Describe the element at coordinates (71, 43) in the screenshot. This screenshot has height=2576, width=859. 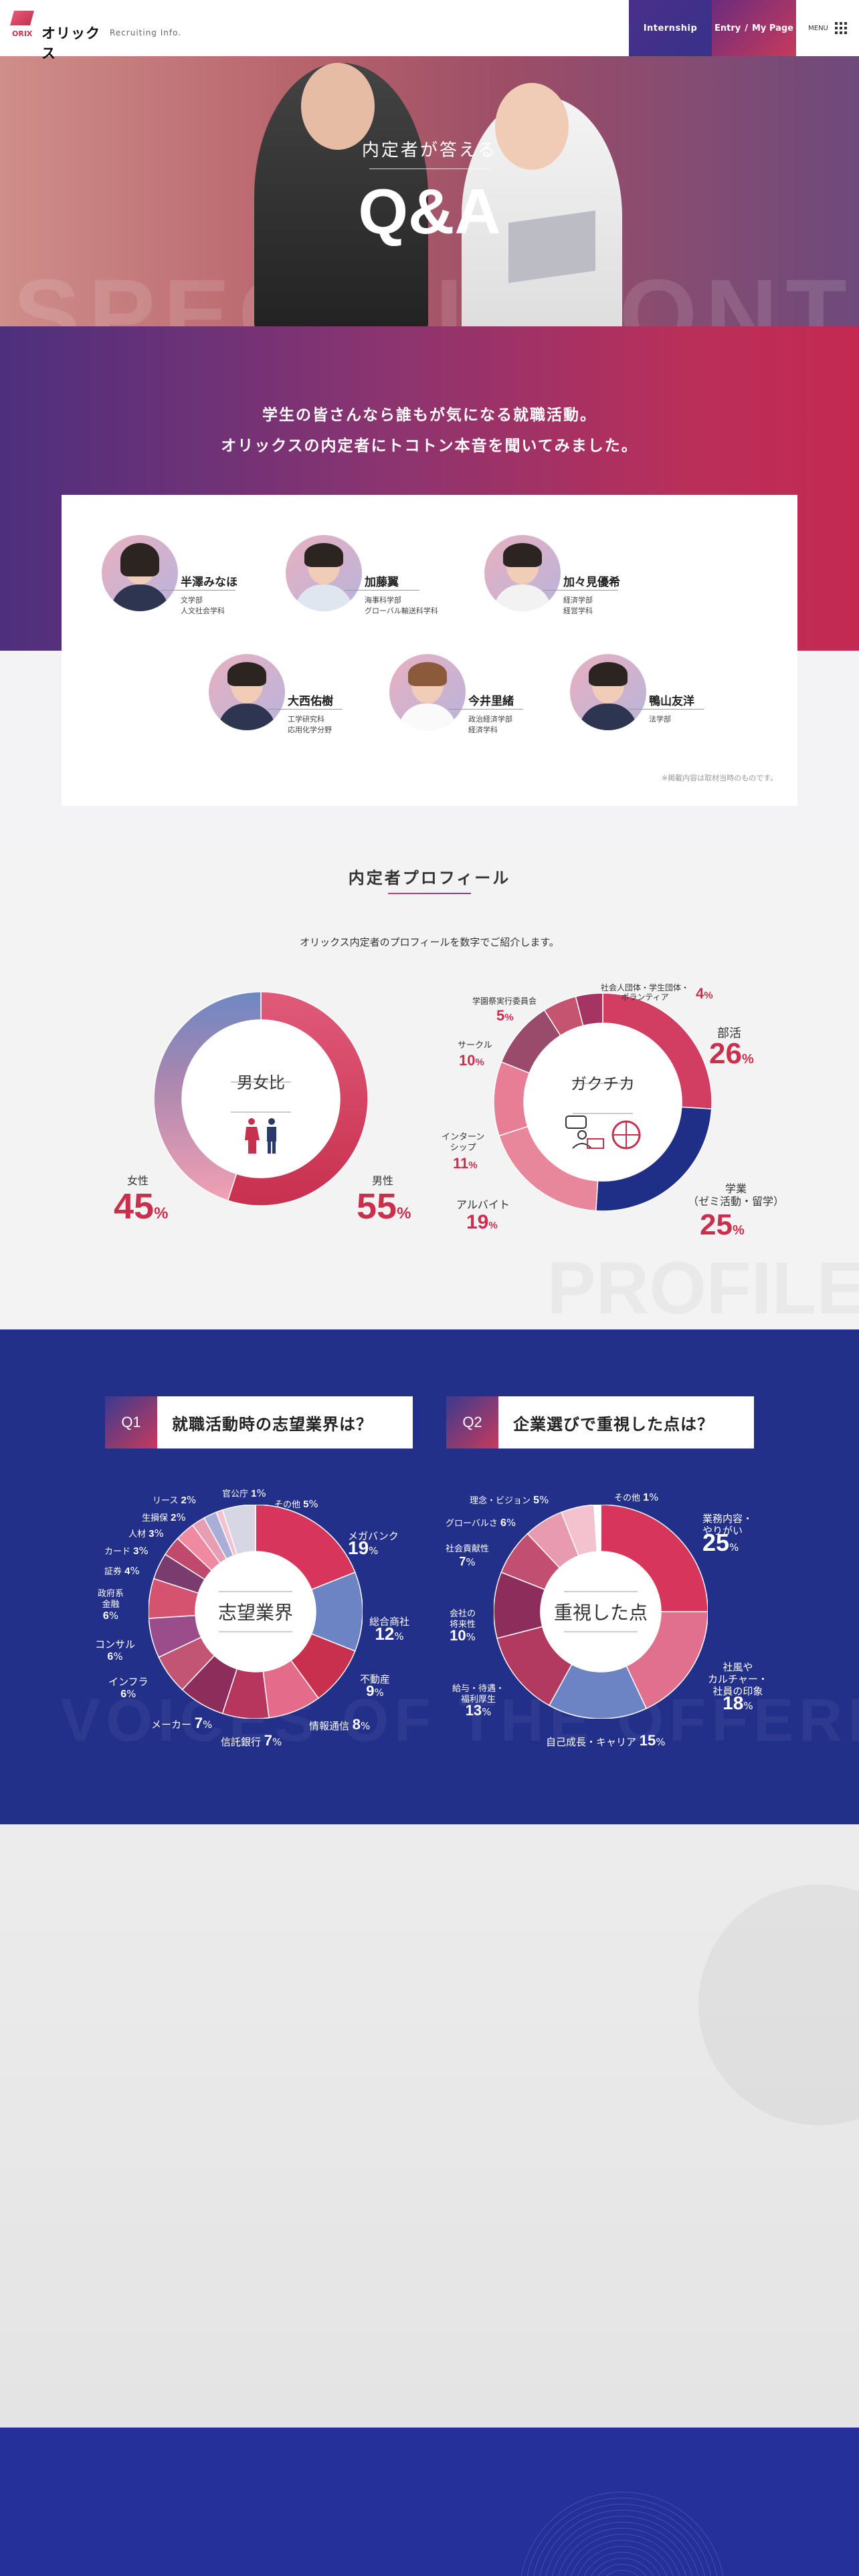
I see `logo-text: オリックス` at that location.